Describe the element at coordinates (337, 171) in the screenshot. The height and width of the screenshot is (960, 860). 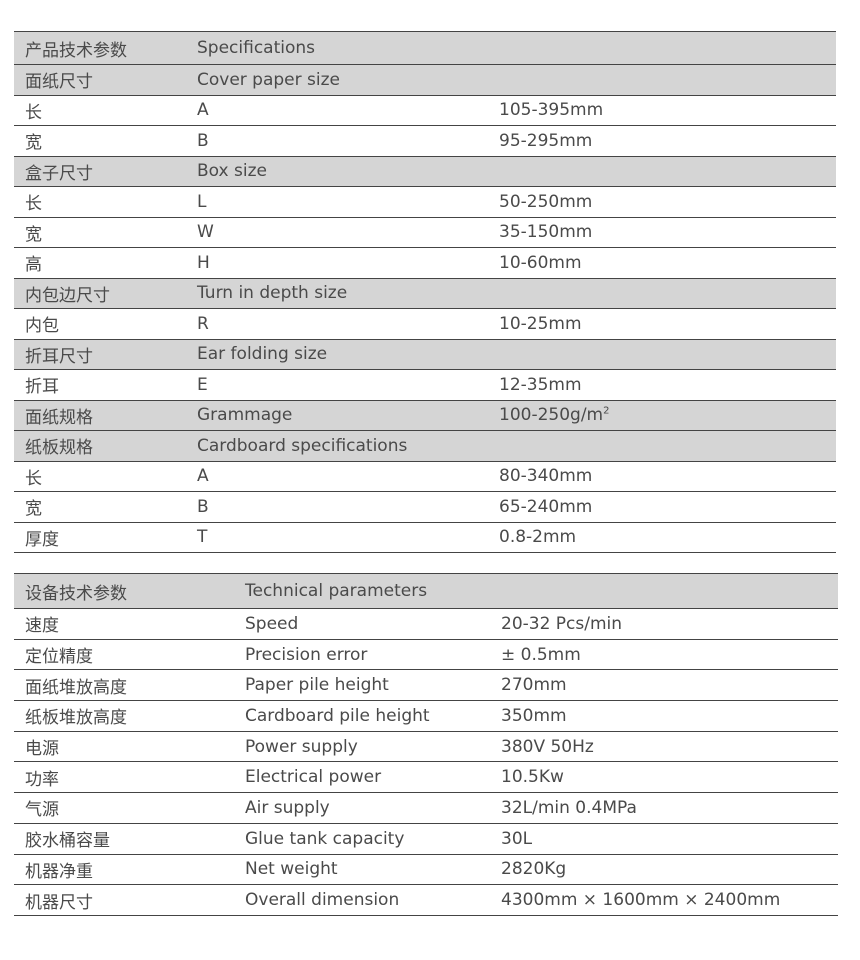
I see `cell-en: Box size` at that location.